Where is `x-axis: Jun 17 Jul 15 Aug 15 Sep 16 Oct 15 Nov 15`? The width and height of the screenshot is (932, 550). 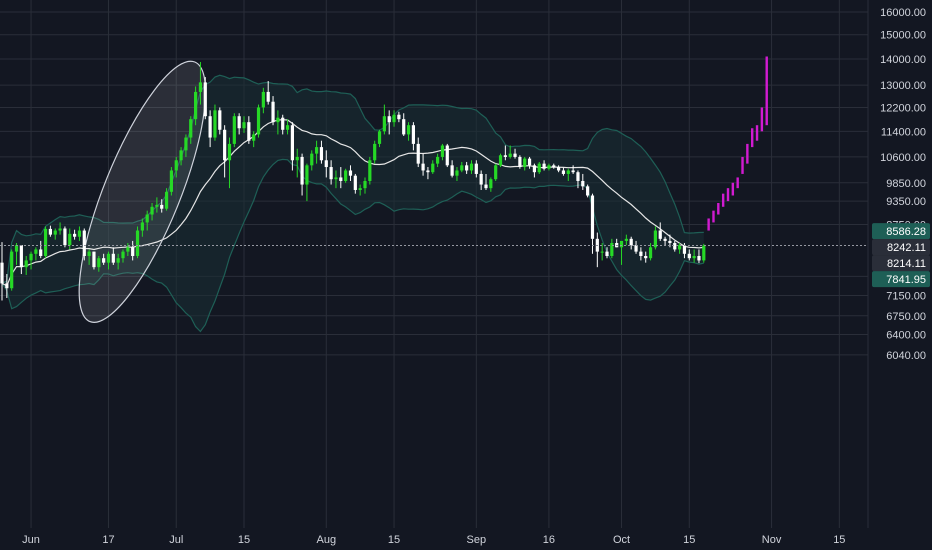
x-axis: Jun 17 Jul 15 Aug 15 Sep 16 Oct 15 Nov 15 is located at coordinates (433, 540).